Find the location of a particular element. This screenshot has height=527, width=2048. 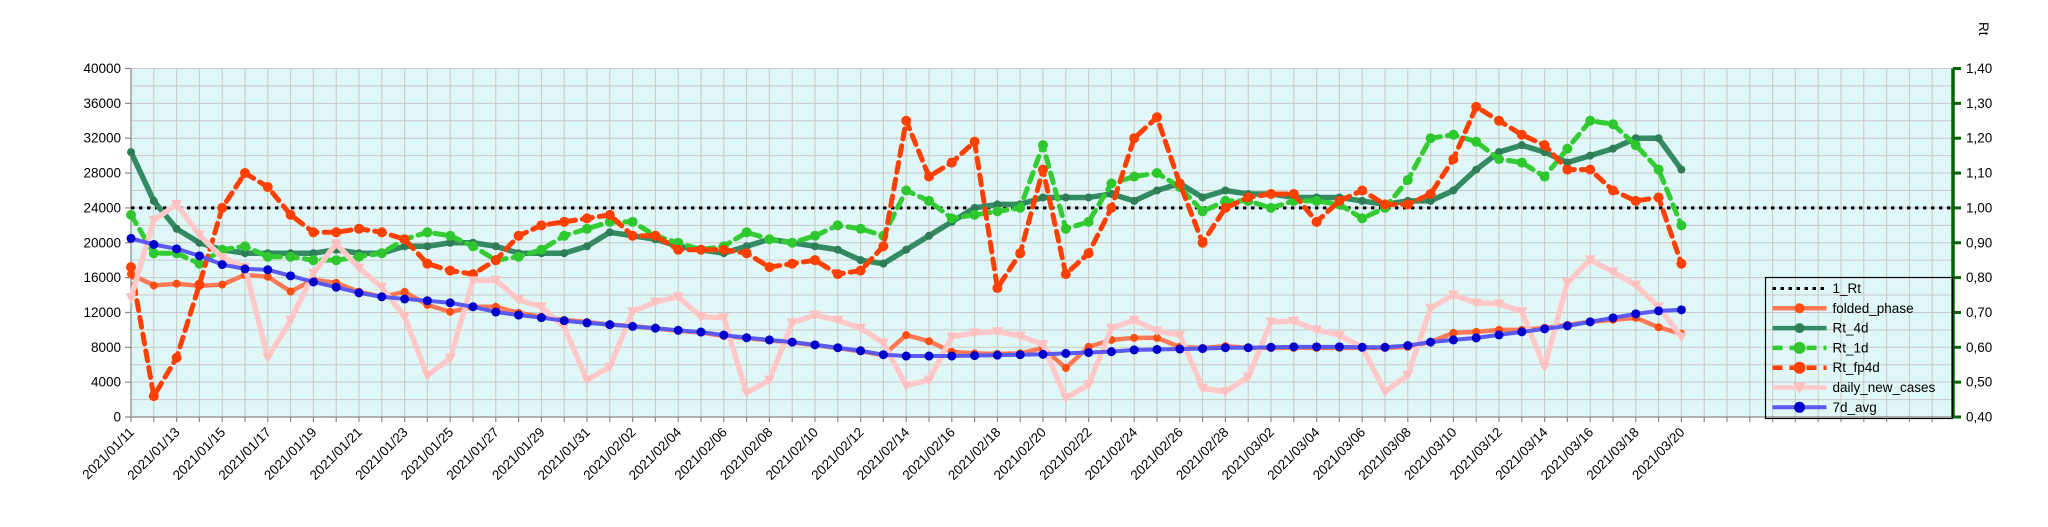

svg-text: 7d_avg is located at coordinates (1855, 407).